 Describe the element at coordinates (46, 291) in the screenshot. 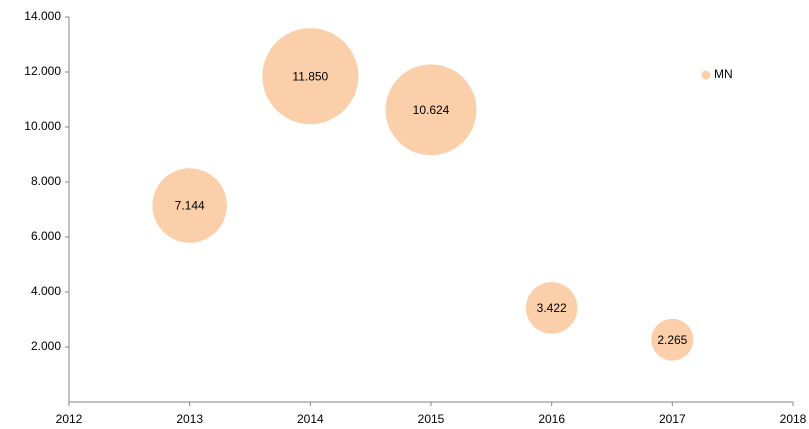

I see `y-tick-label: 4.000` at that location.